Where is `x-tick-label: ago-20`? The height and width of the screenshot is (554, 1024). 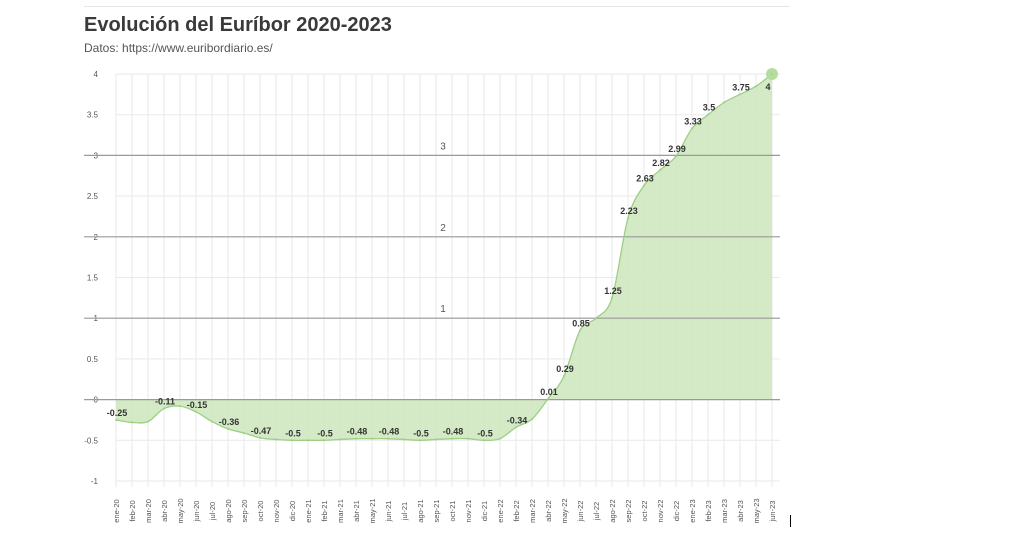
x-tick-label: ago-20 is located at coordinates (228, 510).